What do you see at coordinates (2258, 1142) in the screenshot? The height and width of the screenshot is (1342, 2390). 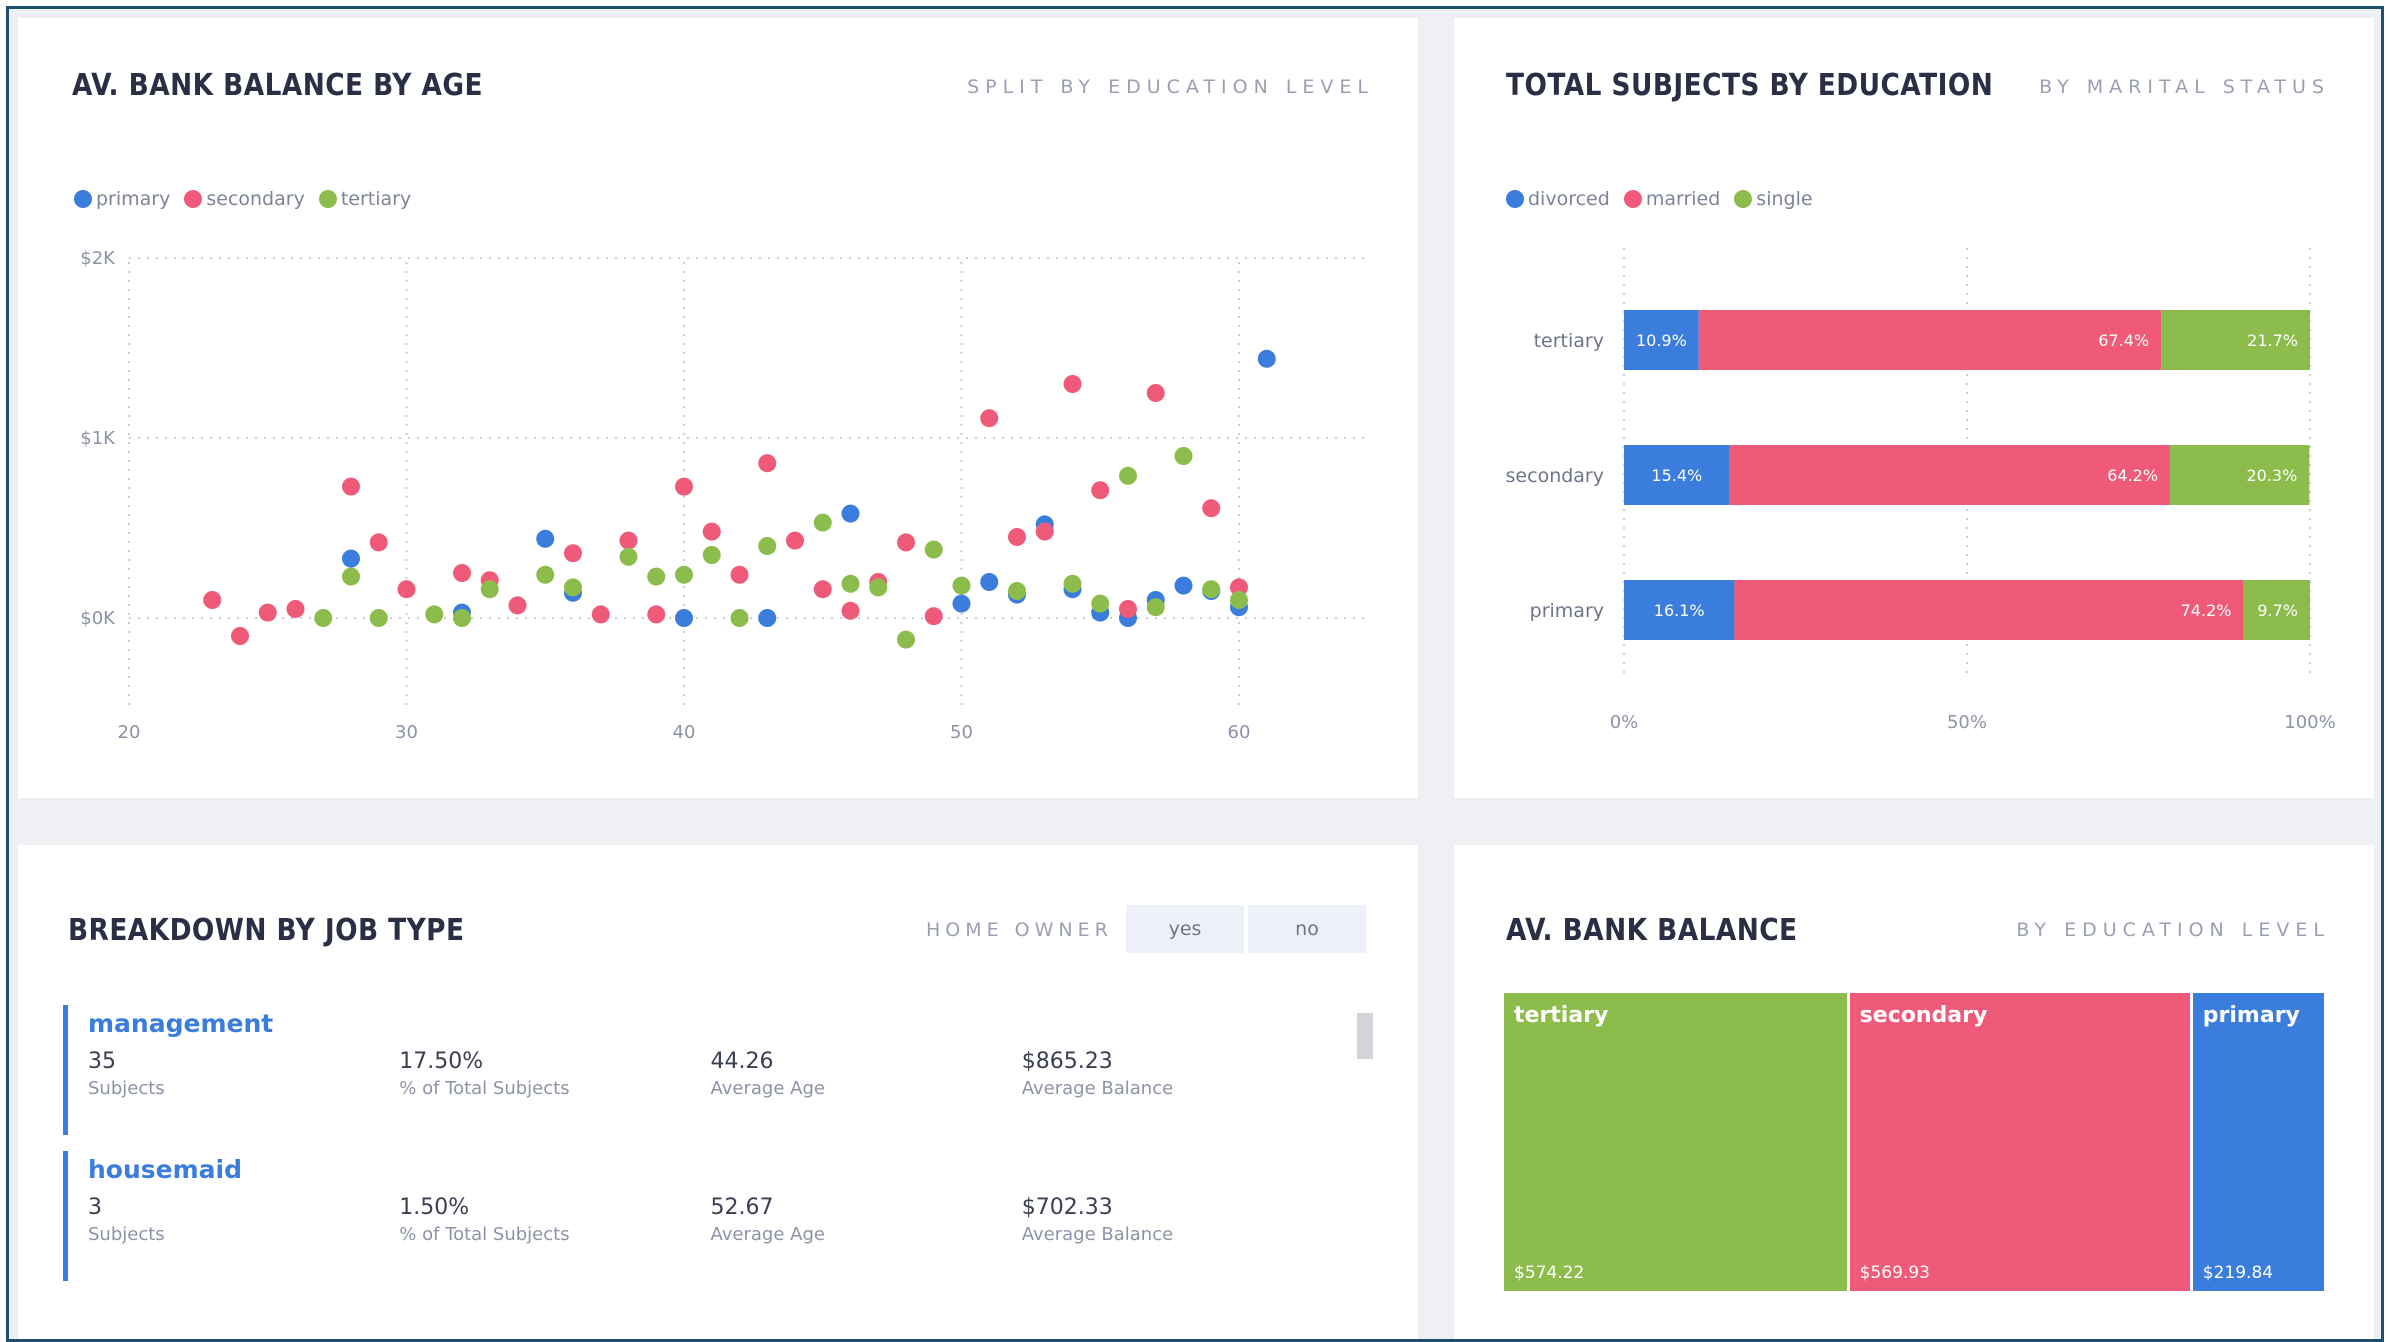 I see `treemap-cell-primary: primary $219.84` at bounding box center [2258, 1142].